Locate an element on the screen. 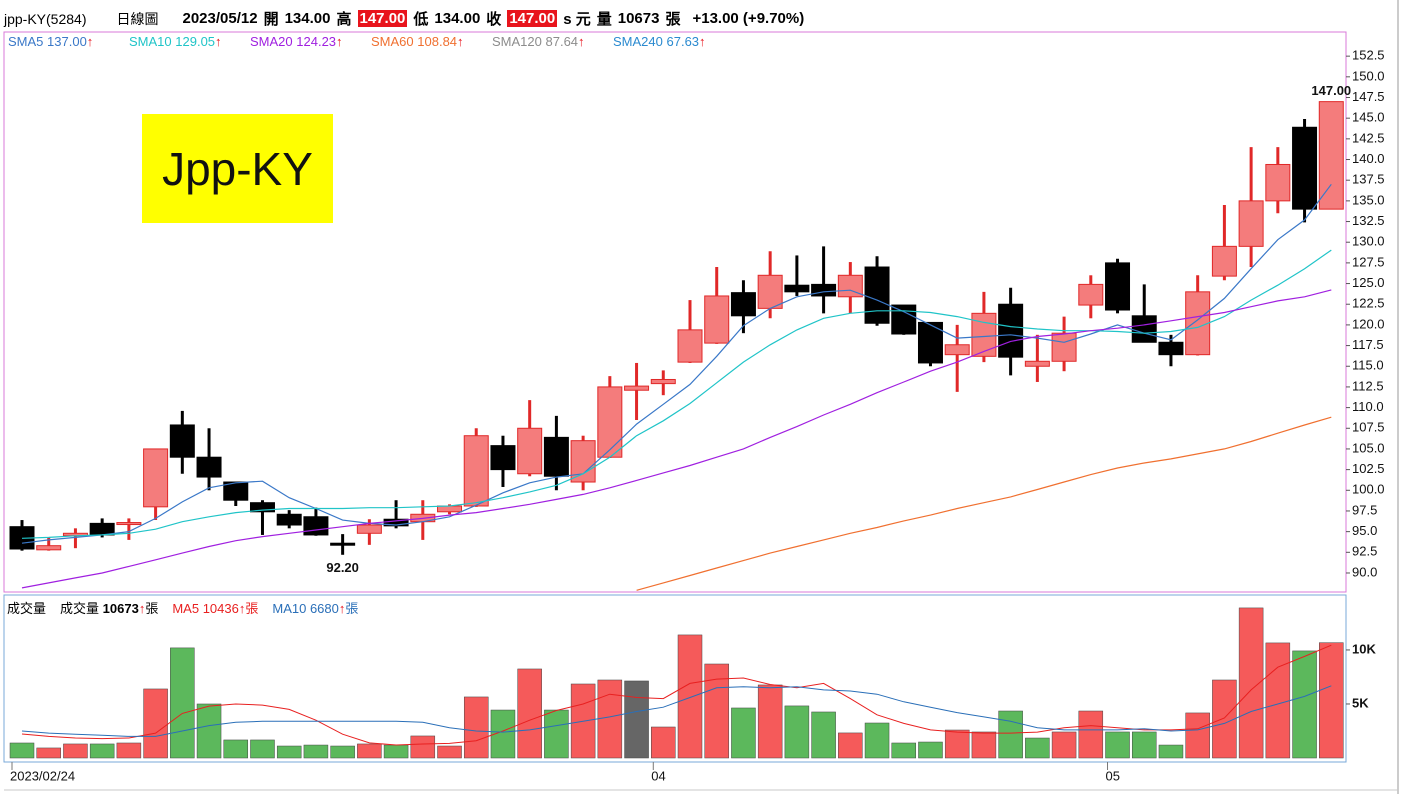 The image size is (1403, 794). legend-value: 124.23 is located at coordinates (316, 41).